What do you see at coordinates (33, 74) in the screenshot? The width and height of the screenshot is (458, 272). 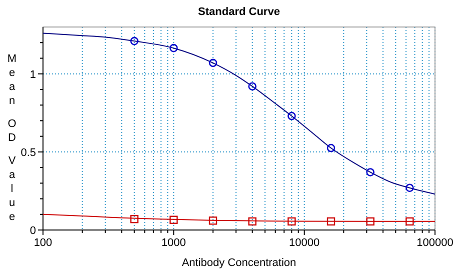 I see `y-tick-label: 1` at bounding box center [33, 74].